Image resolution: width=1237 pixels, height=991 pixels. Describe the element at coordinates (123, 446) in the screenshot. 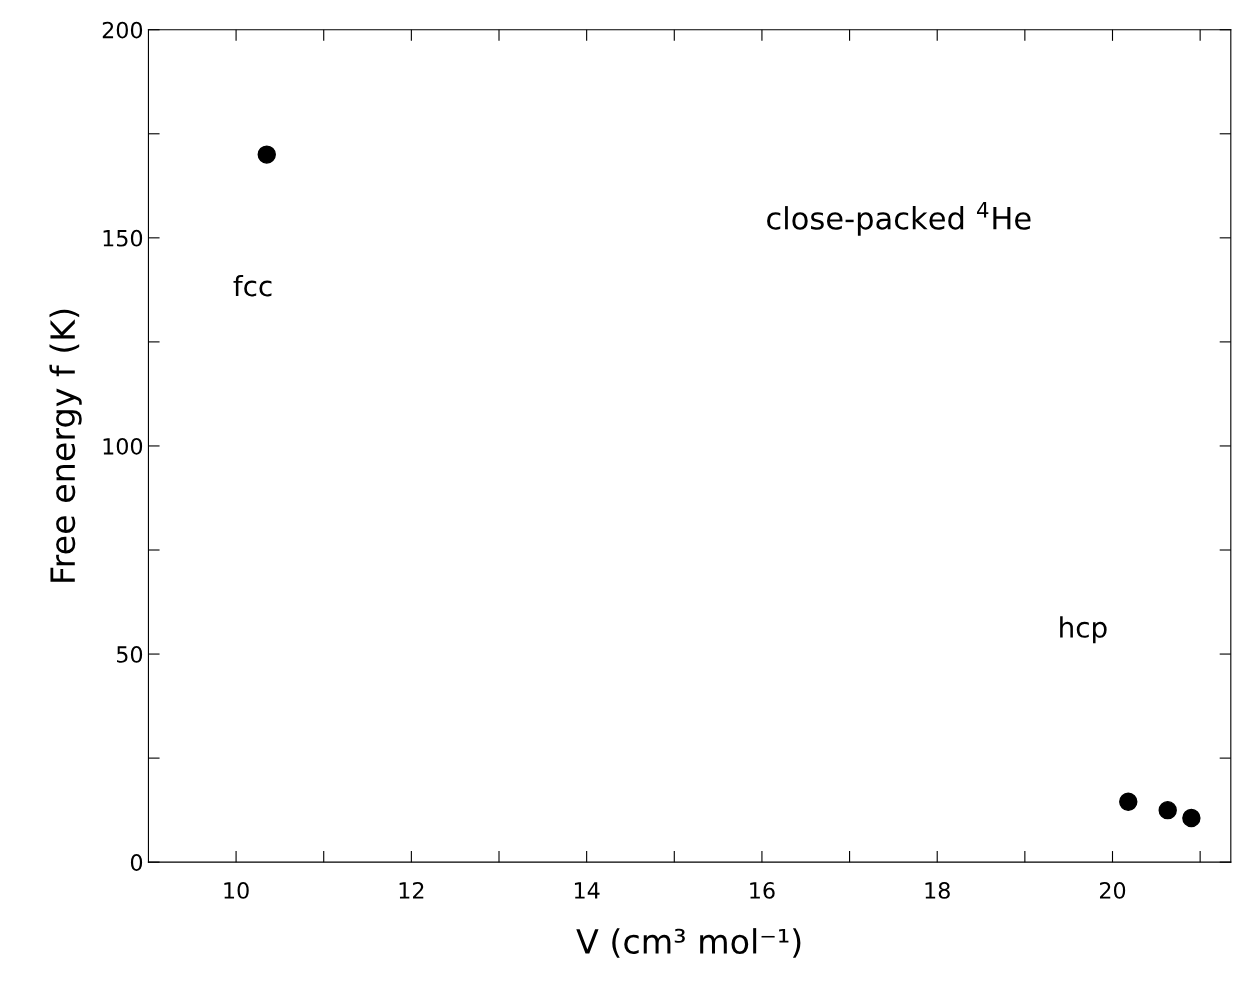

I see `y-tick-label: 100` at that location.